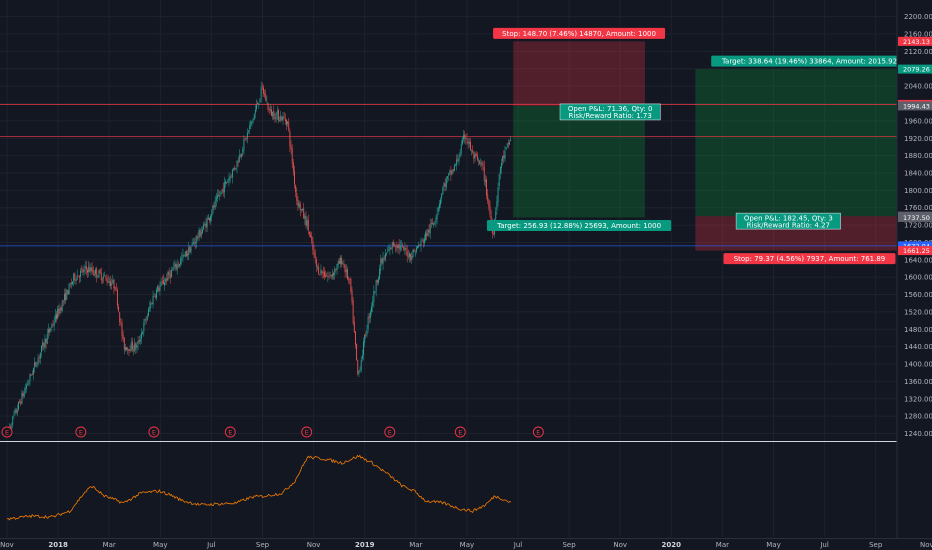 The width and height of the screenshot is (932, 550). I want to click on time-tick-label: Jul, so click(518, 545).